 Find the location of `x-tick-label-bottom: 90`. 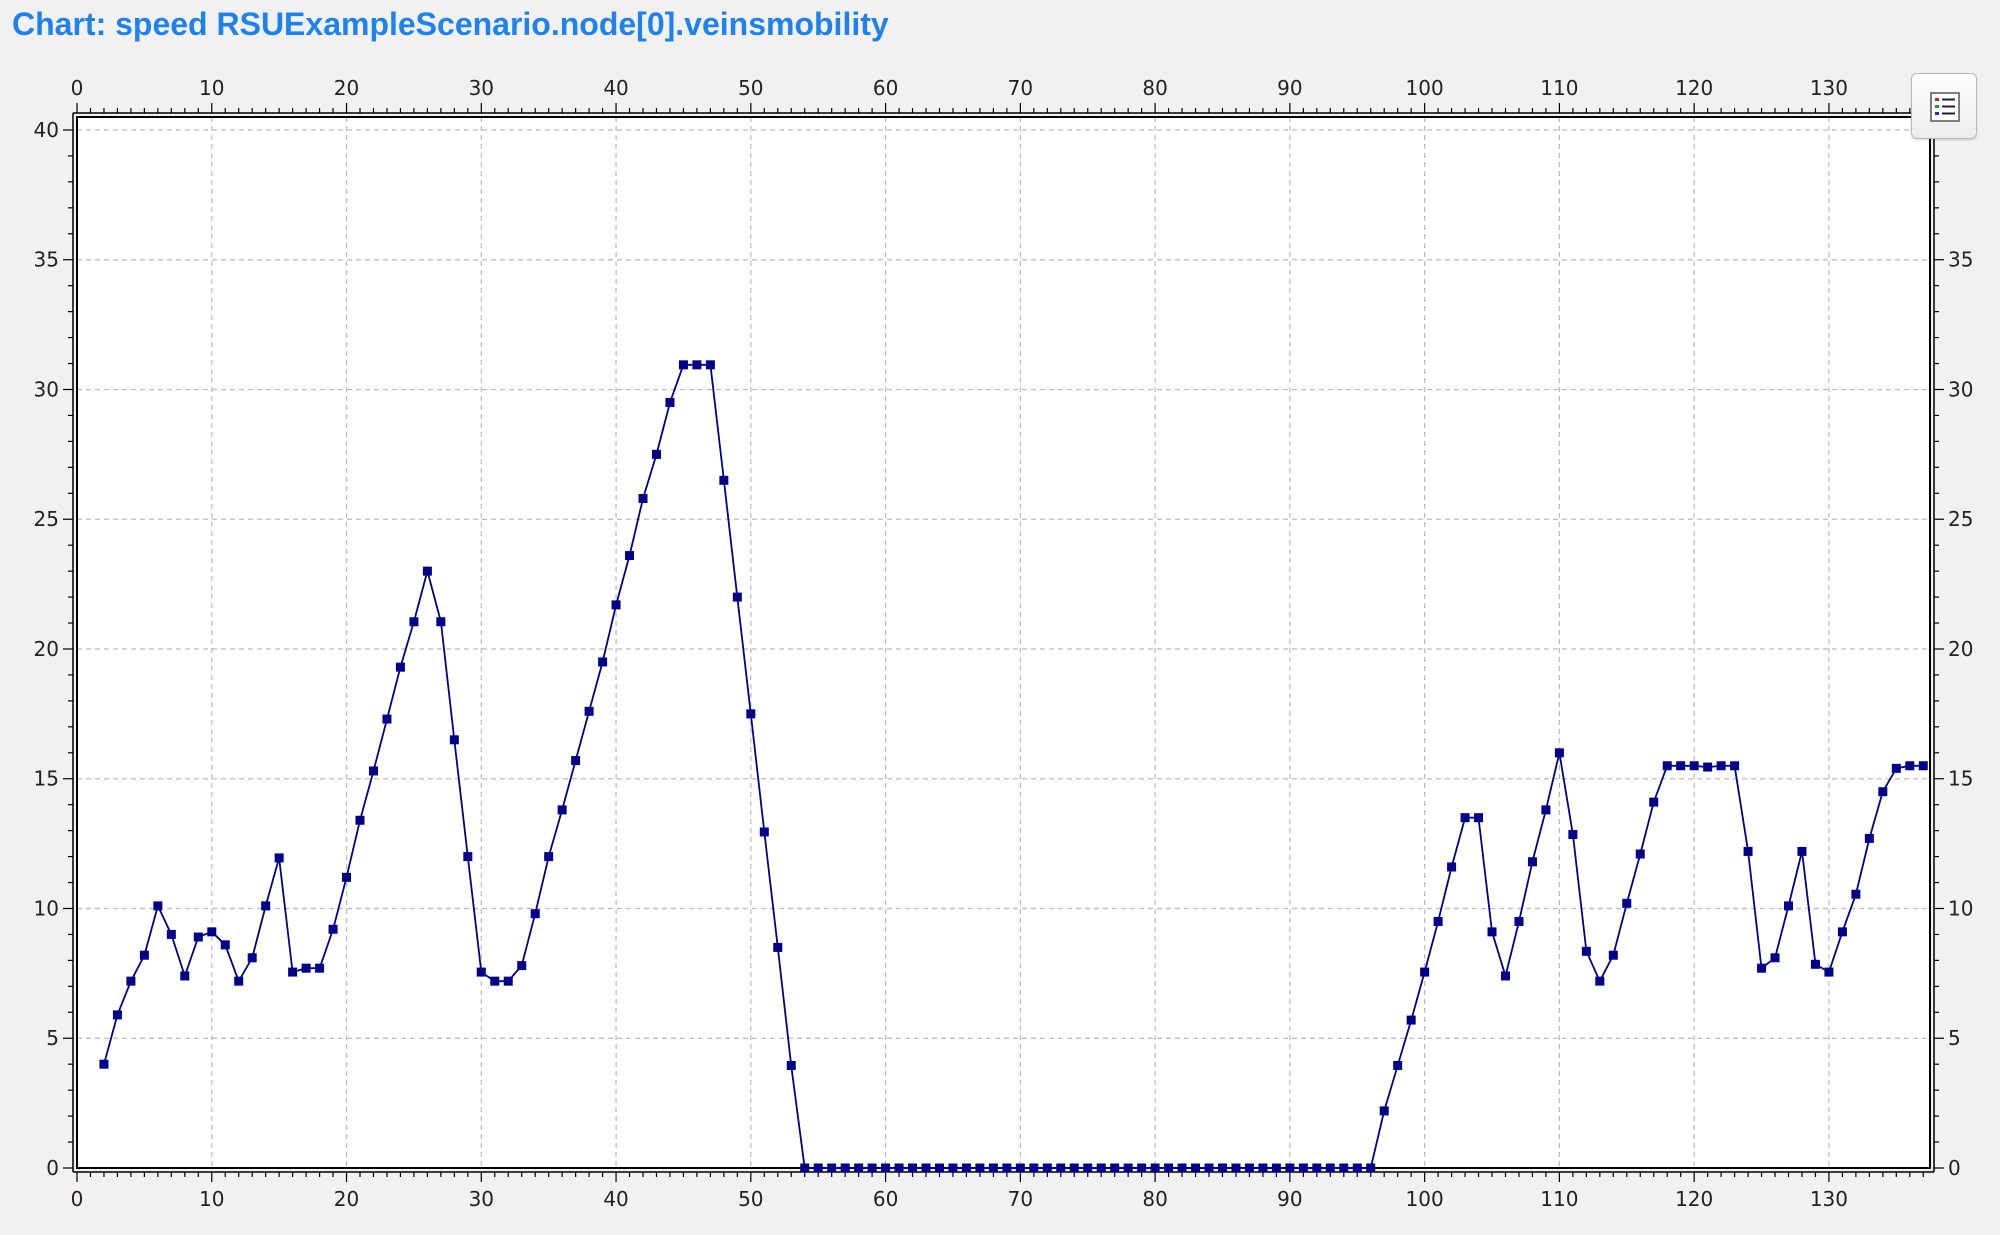

x-tick-label-bottom: 90 is located at coordinates (1289, 1199).